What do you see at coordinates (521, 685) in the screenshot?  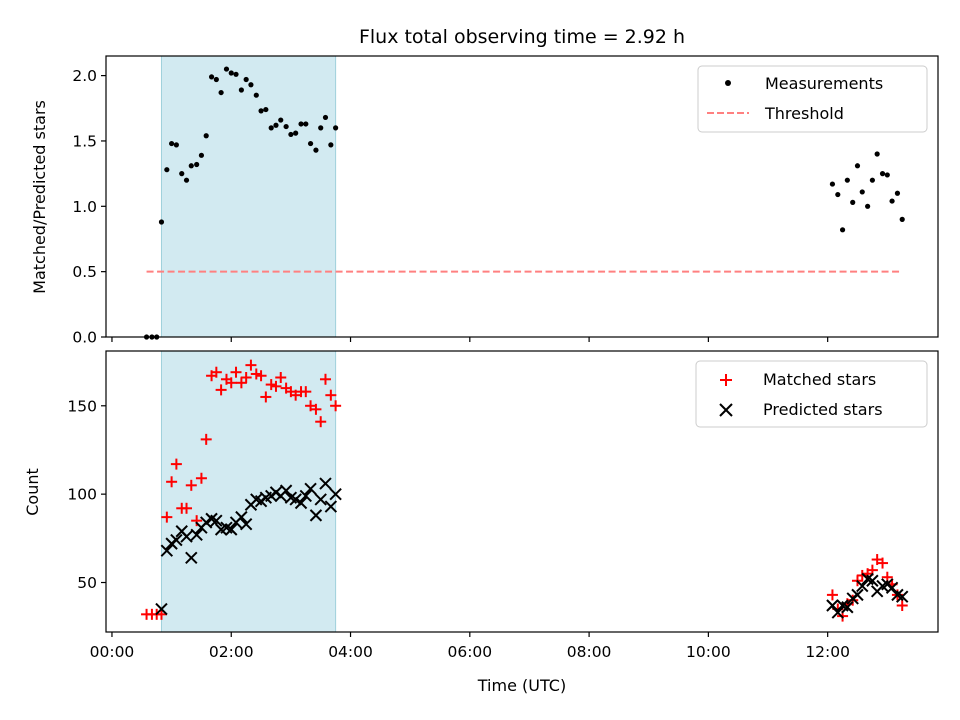 I see `x-axis-label: Time (UTC)` at bounding box center [521, 685].